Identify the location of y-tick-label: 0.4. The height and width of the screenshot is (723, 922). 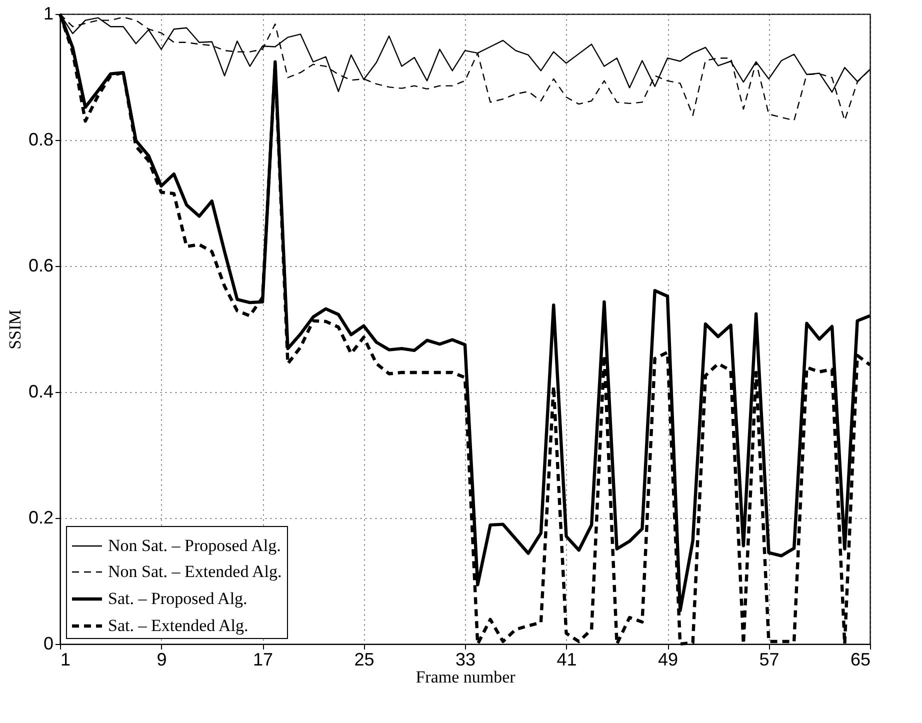
(41, 392).